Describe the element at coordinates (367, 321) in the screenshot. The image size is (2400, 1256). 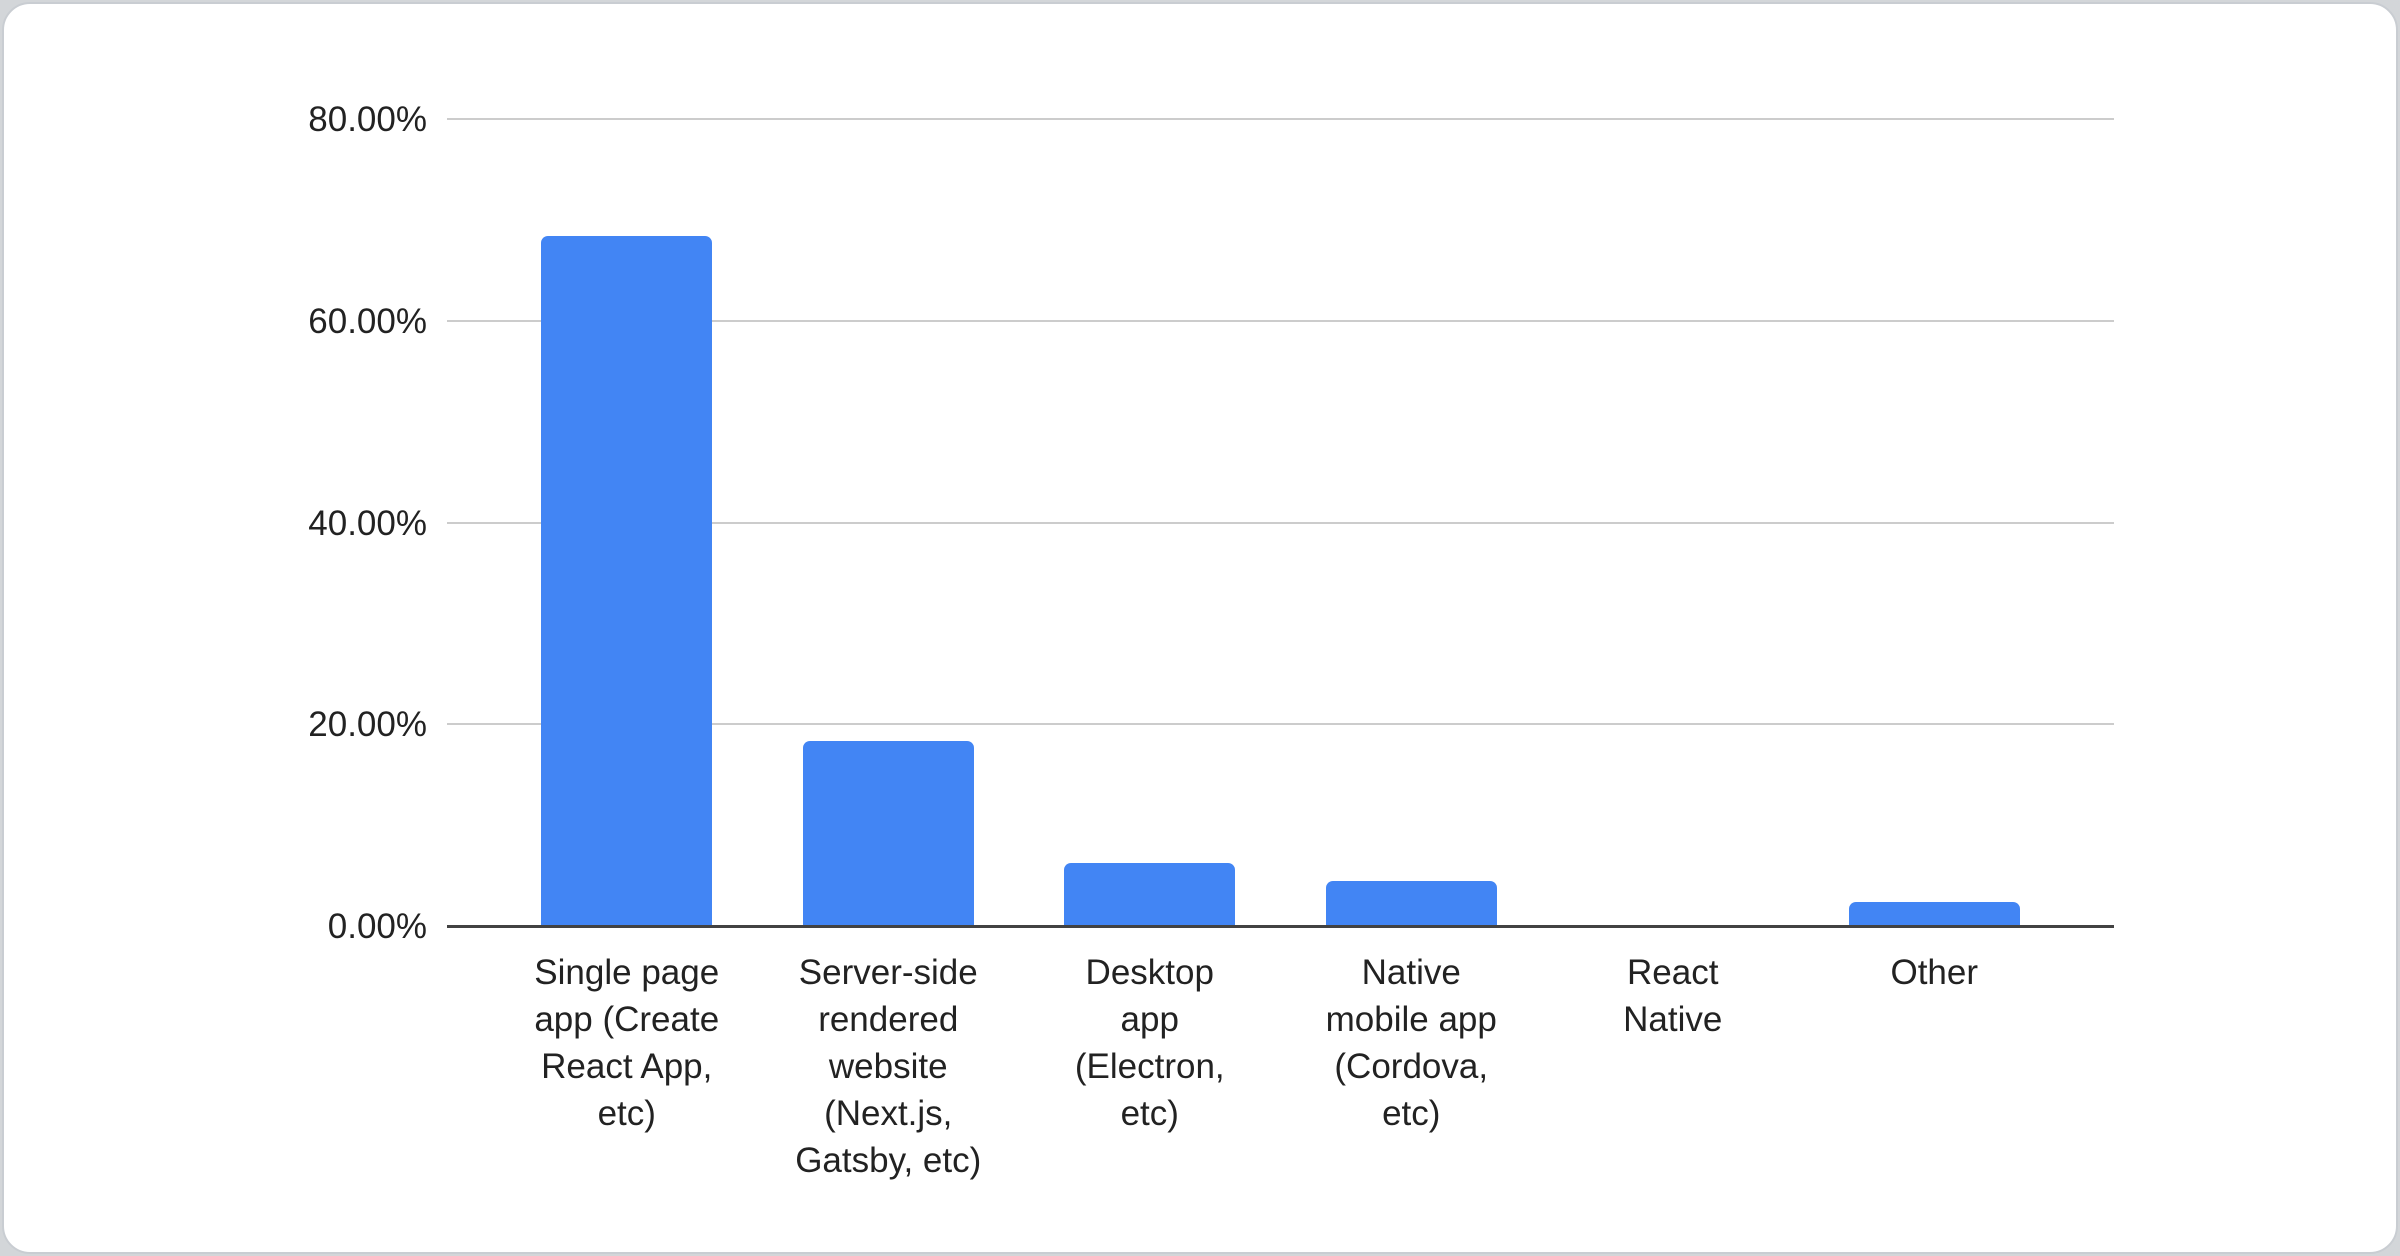
I see `y-axis-tick-label: 60.00%` at that location.